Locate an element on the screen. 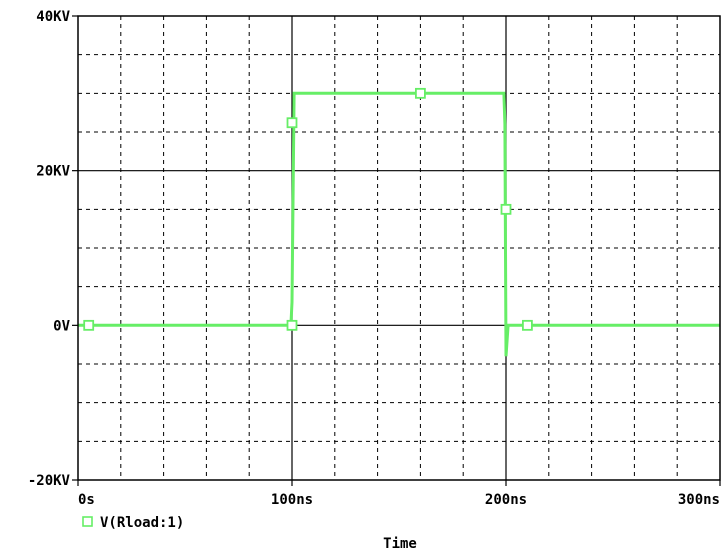 The height and width of the screenshot is (551, 722). y-tick-label: 0V is located at coordinates (61, 326).